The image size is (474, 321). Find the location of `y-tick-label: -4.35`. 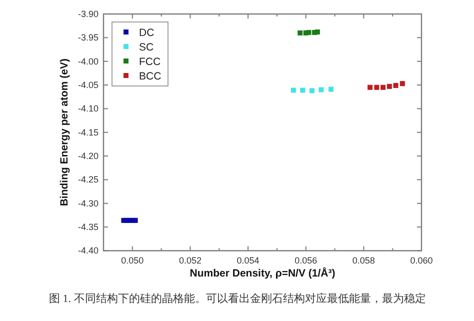

y-tick-label: -4.35 is located at coordinates (88, 227).